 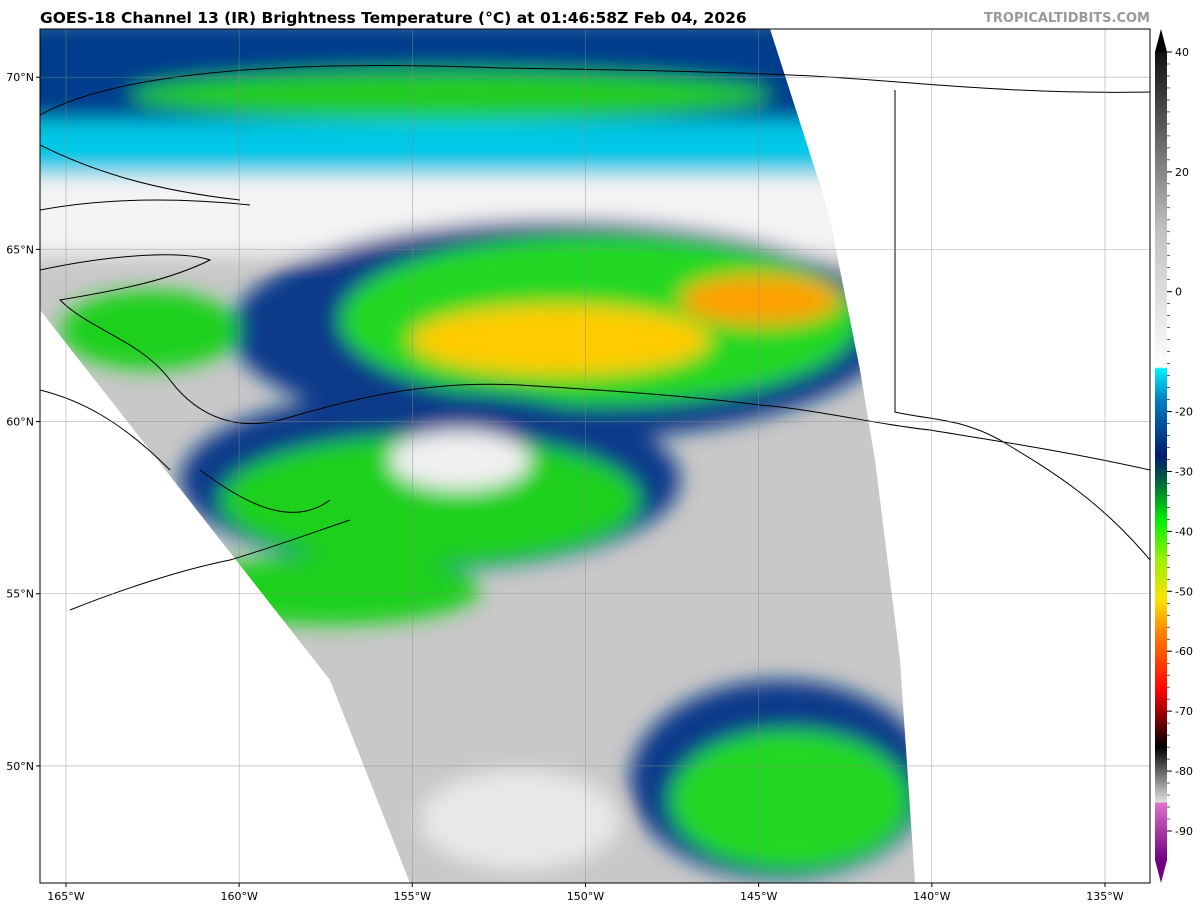 What do you see at coordinates (1067, 18) in the screenshot?
I see `brand-watermark: TROPICALTIDBITS.COM` at bounding box center [1067, 18].